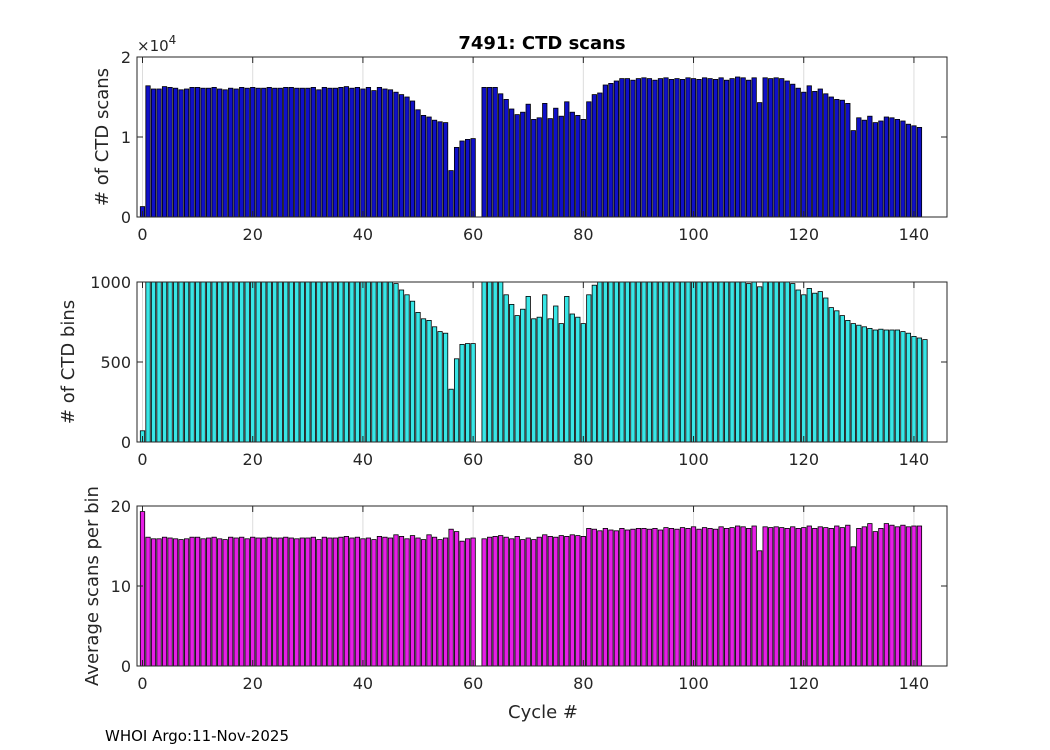 The height and width of the screenshot is (750, 1050). What do you see at coordinates (583, 459) in the screenshot?
I see `x-tick-label: 80` at bounding box center [583, 459].